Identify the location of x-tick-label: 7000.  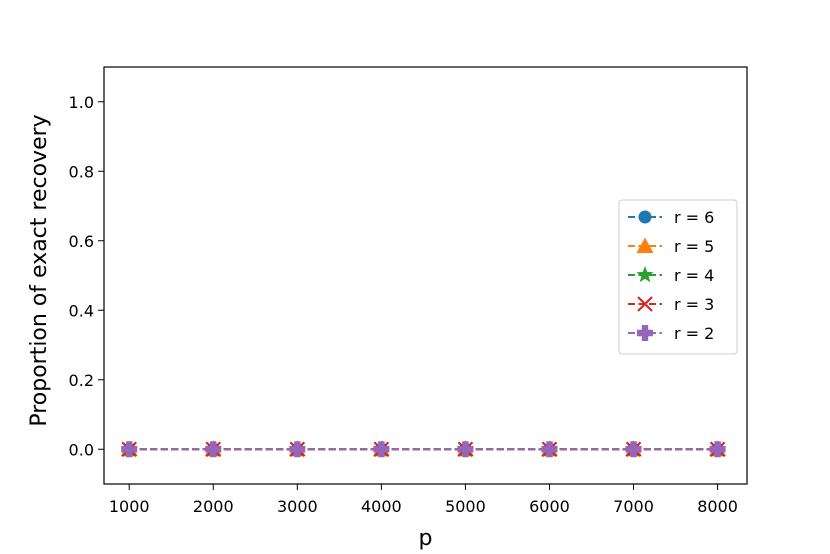
(633, 506).